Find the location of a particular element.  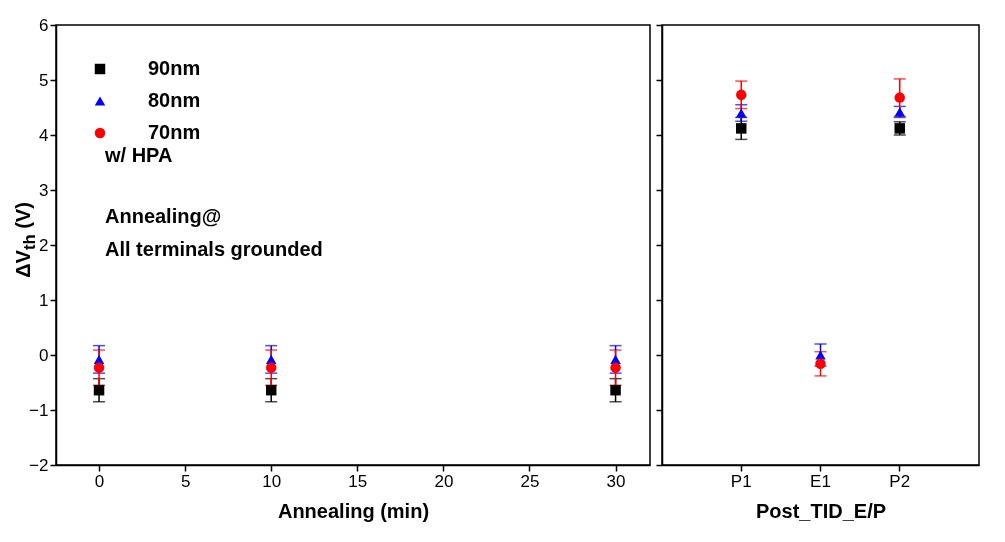

x-tick-label: 15 is located at coordinates (358, 481).